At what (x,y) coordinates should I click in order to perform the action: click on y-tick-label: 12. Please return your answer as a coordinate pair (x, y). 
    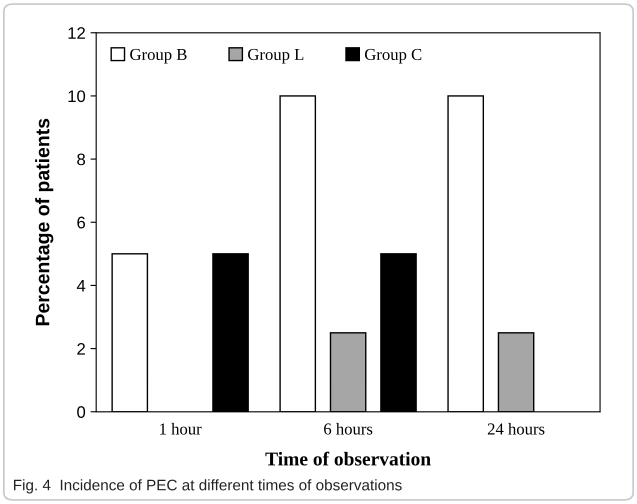
    Looking at the image, I should click on (76, 33).